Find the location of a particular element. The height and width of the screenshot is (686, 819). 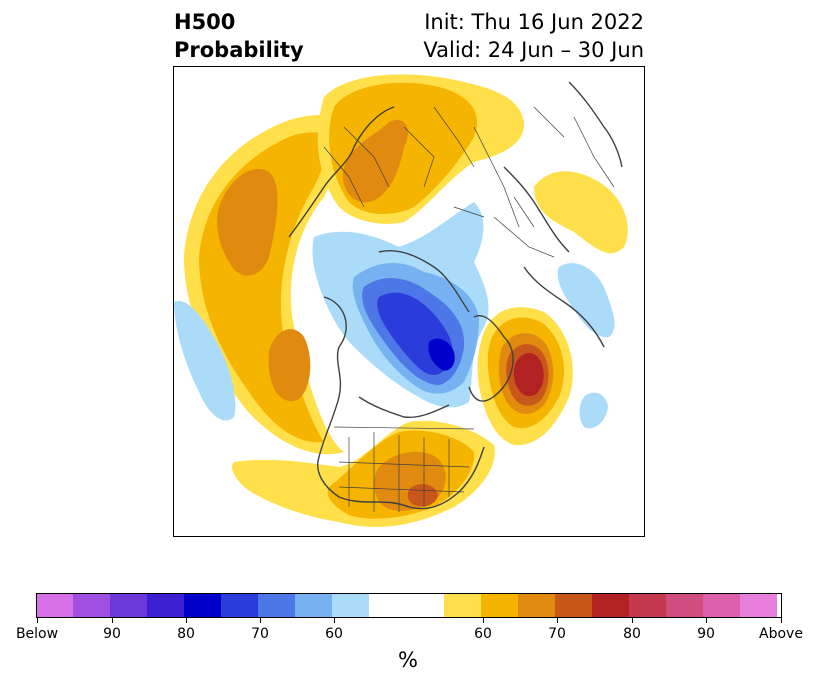

title-left: H500 Probability is located at coordinates (239, 36).